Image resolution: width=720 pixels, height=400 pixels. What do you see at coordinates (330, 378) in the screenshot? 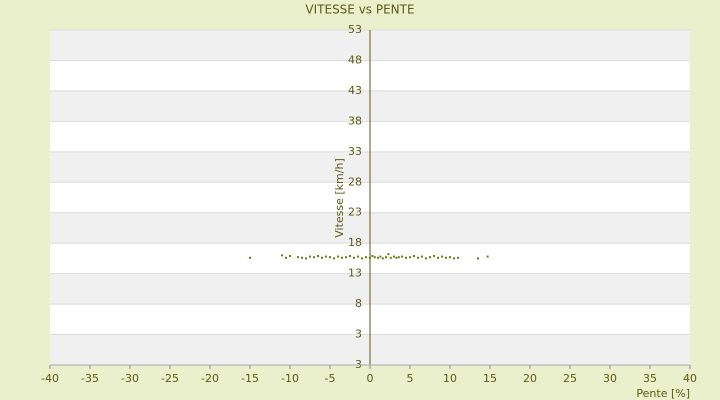
I see `x-tick-label: -5` at bounding box center [330, 378].